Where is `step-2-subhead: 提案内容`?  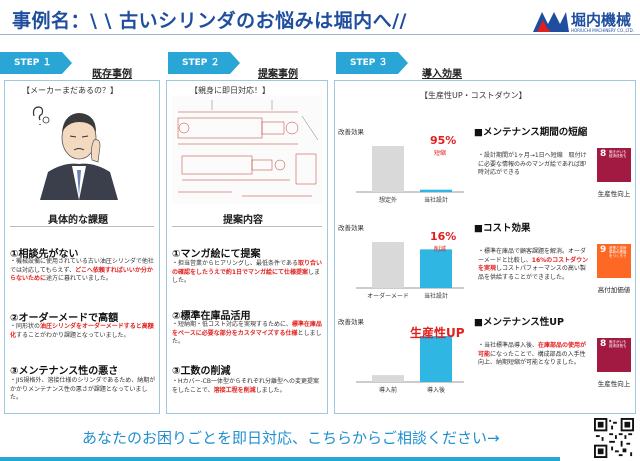 step-2-subhead: 提案内容 is located at coordinates (243, 220).